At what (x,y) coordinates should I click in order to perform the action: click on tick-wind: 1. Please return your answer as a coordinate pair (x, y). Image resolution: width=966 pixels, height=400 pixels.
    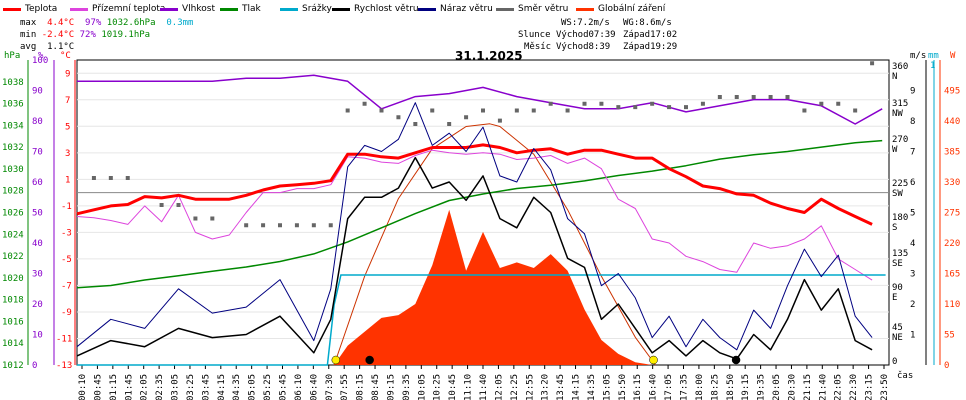
    Looking at the image, I should click on (912, 336).